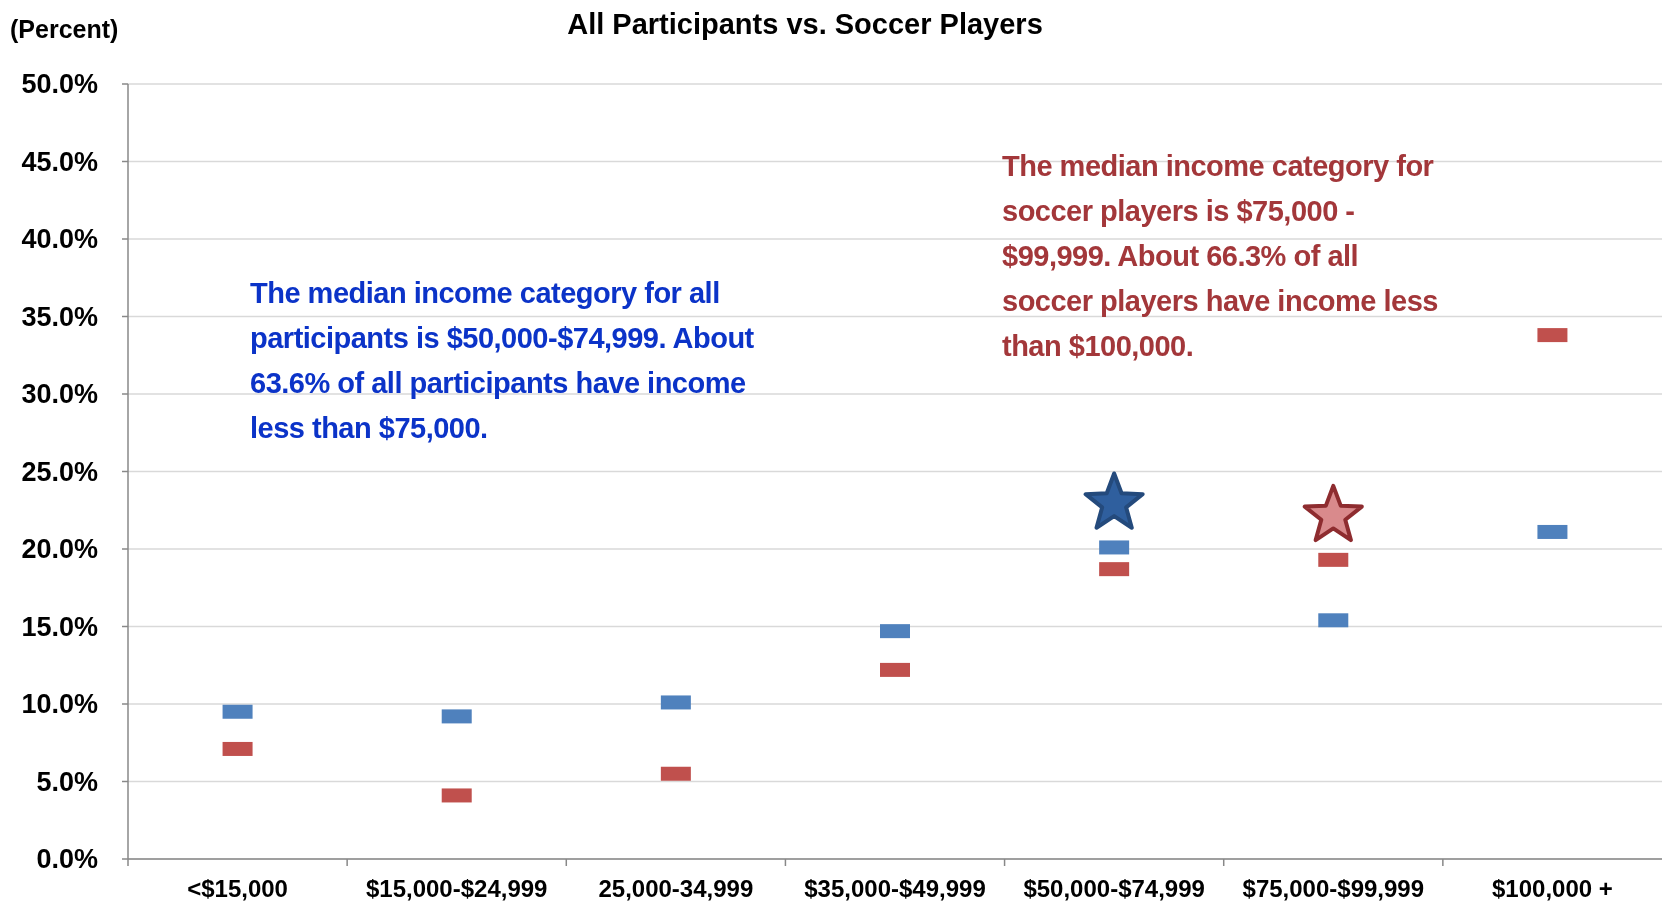  I want to click on y-tick-label: 20.0%, so click(59, 549).